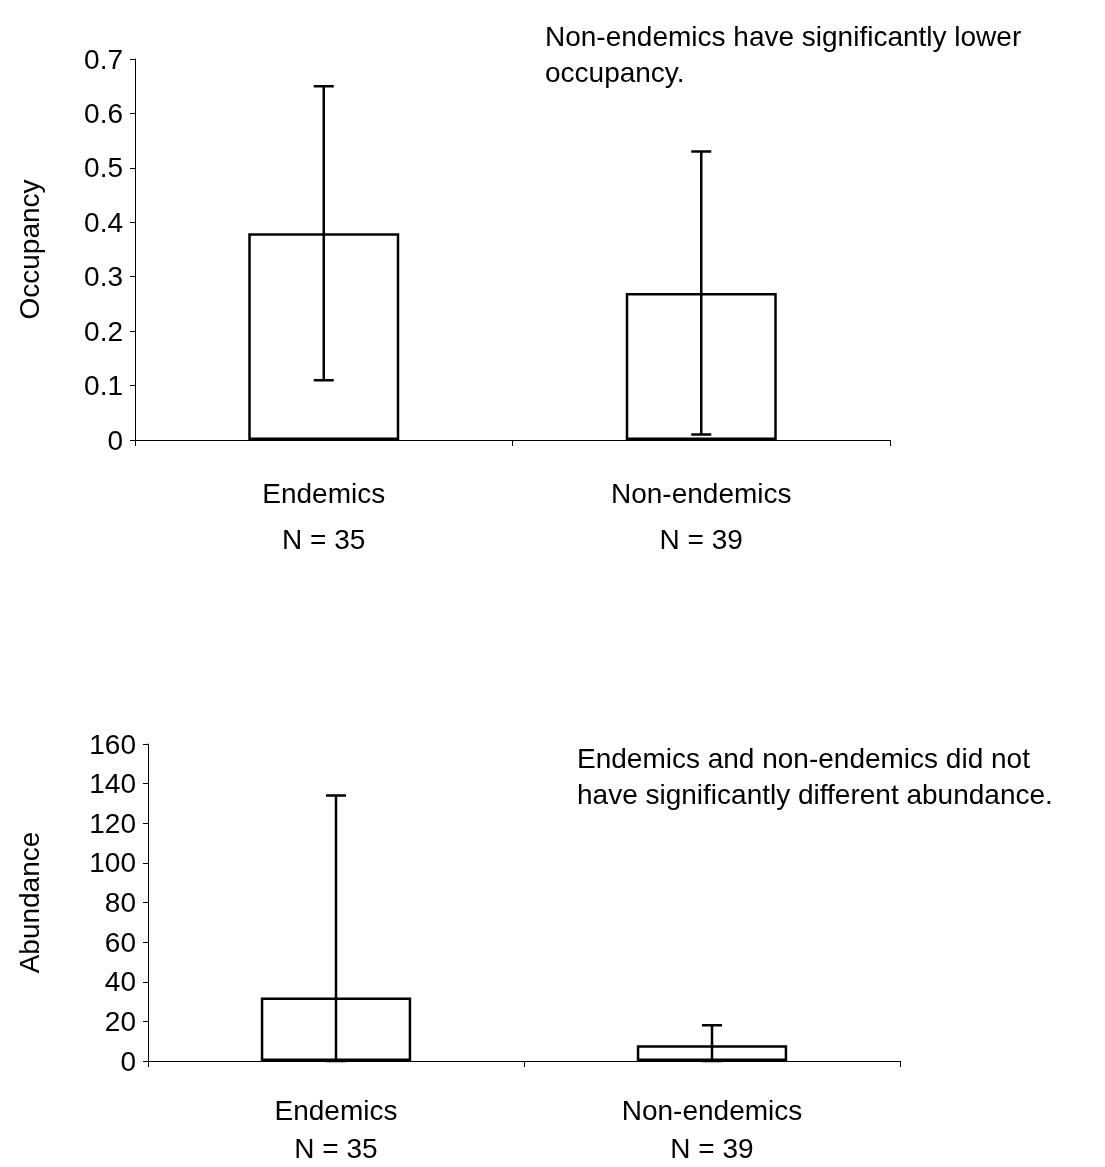 The height and width of the screenshot is (1167, 1105). I want to click on y-tick-label: 160, so click(112, 744).